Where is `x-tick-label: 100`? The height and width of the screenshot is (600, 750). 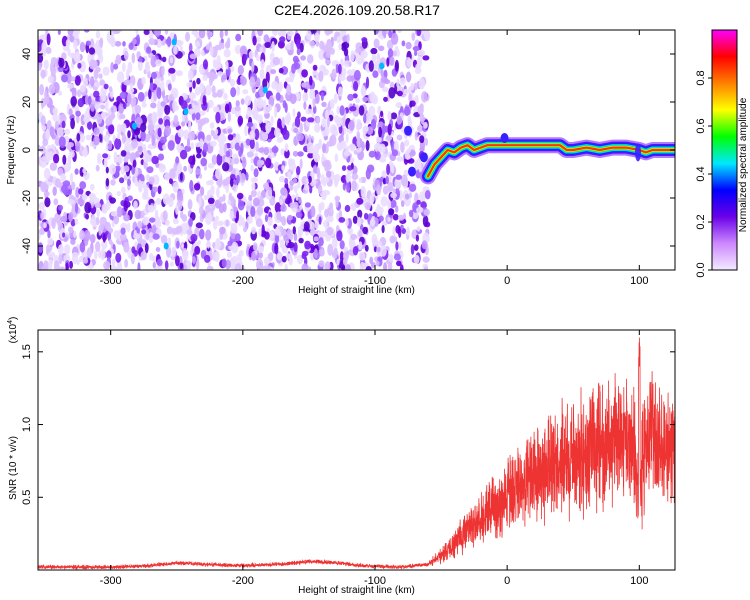
x-tick-label: 100 is located at coordinates (639, 581).